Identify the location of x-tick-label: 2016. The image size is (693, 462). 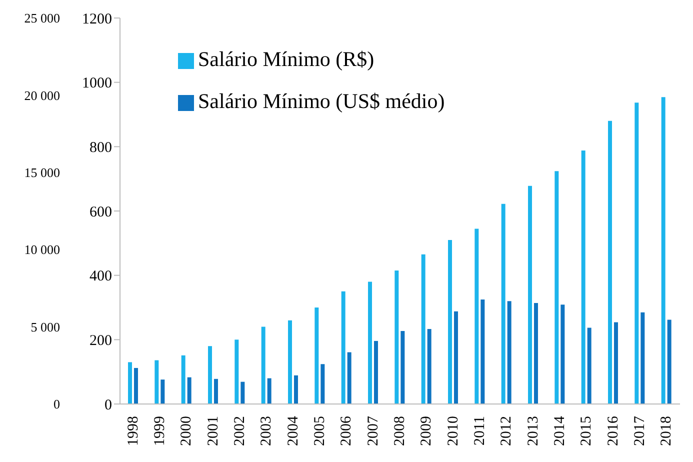
(613, 431).